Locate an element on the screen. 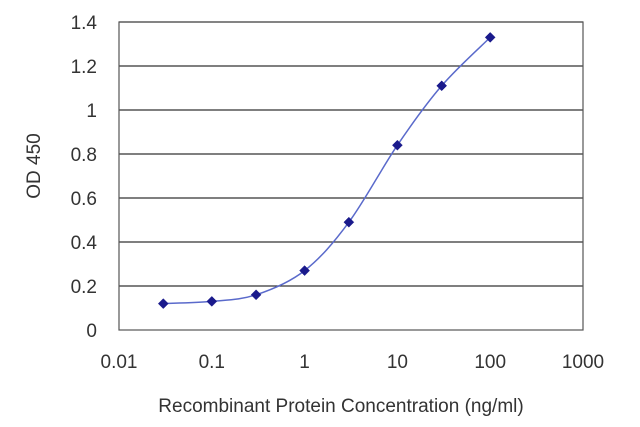  y-tick-label: 1.4 is located at coordinates (84, 23).